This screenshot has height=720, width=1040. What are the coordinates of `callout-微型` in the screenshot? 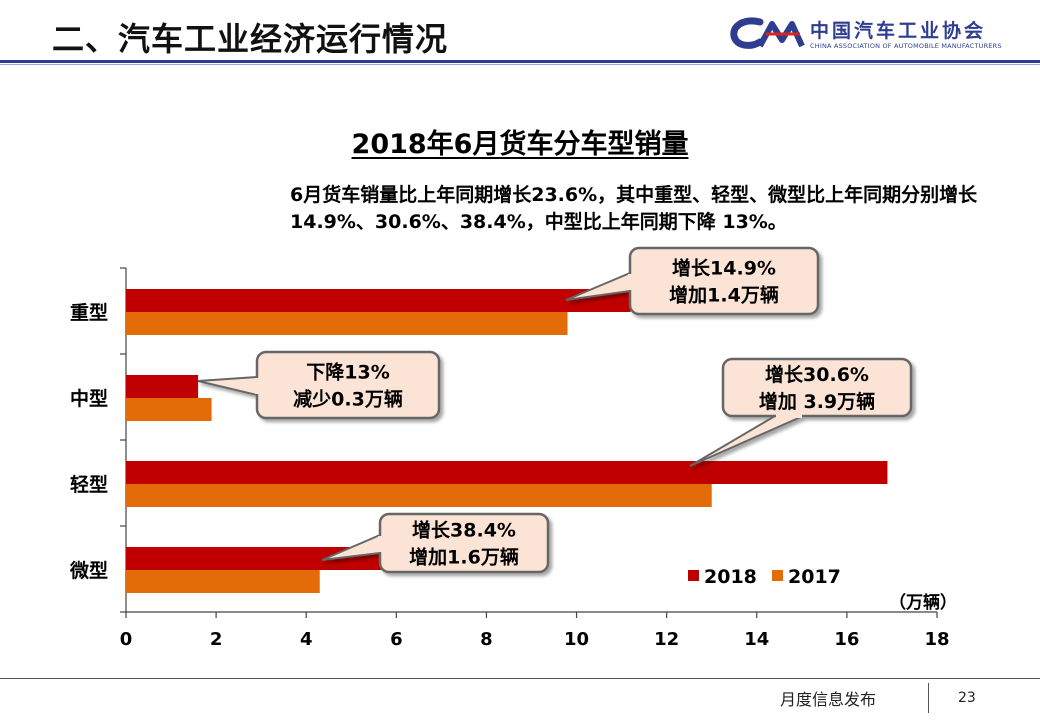 It's located at (435, 543).